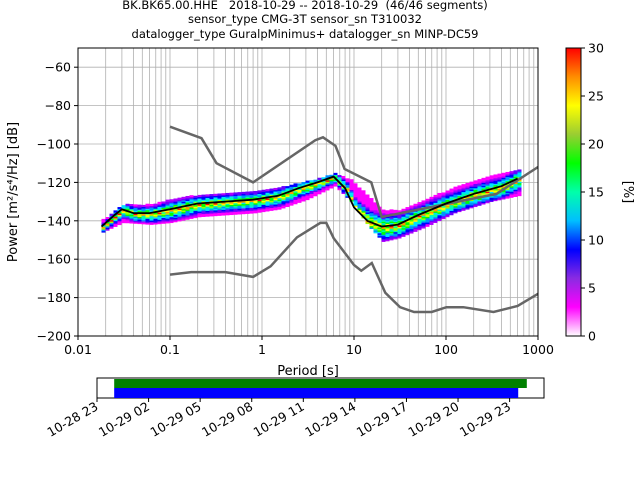 Image resolution: width=640 pixels, height=480 pixels. What do you see at coordinates (72, 419) in the screenshot?
I see `time-tick-label: 10-28 23` at bounding box center [72, 419].